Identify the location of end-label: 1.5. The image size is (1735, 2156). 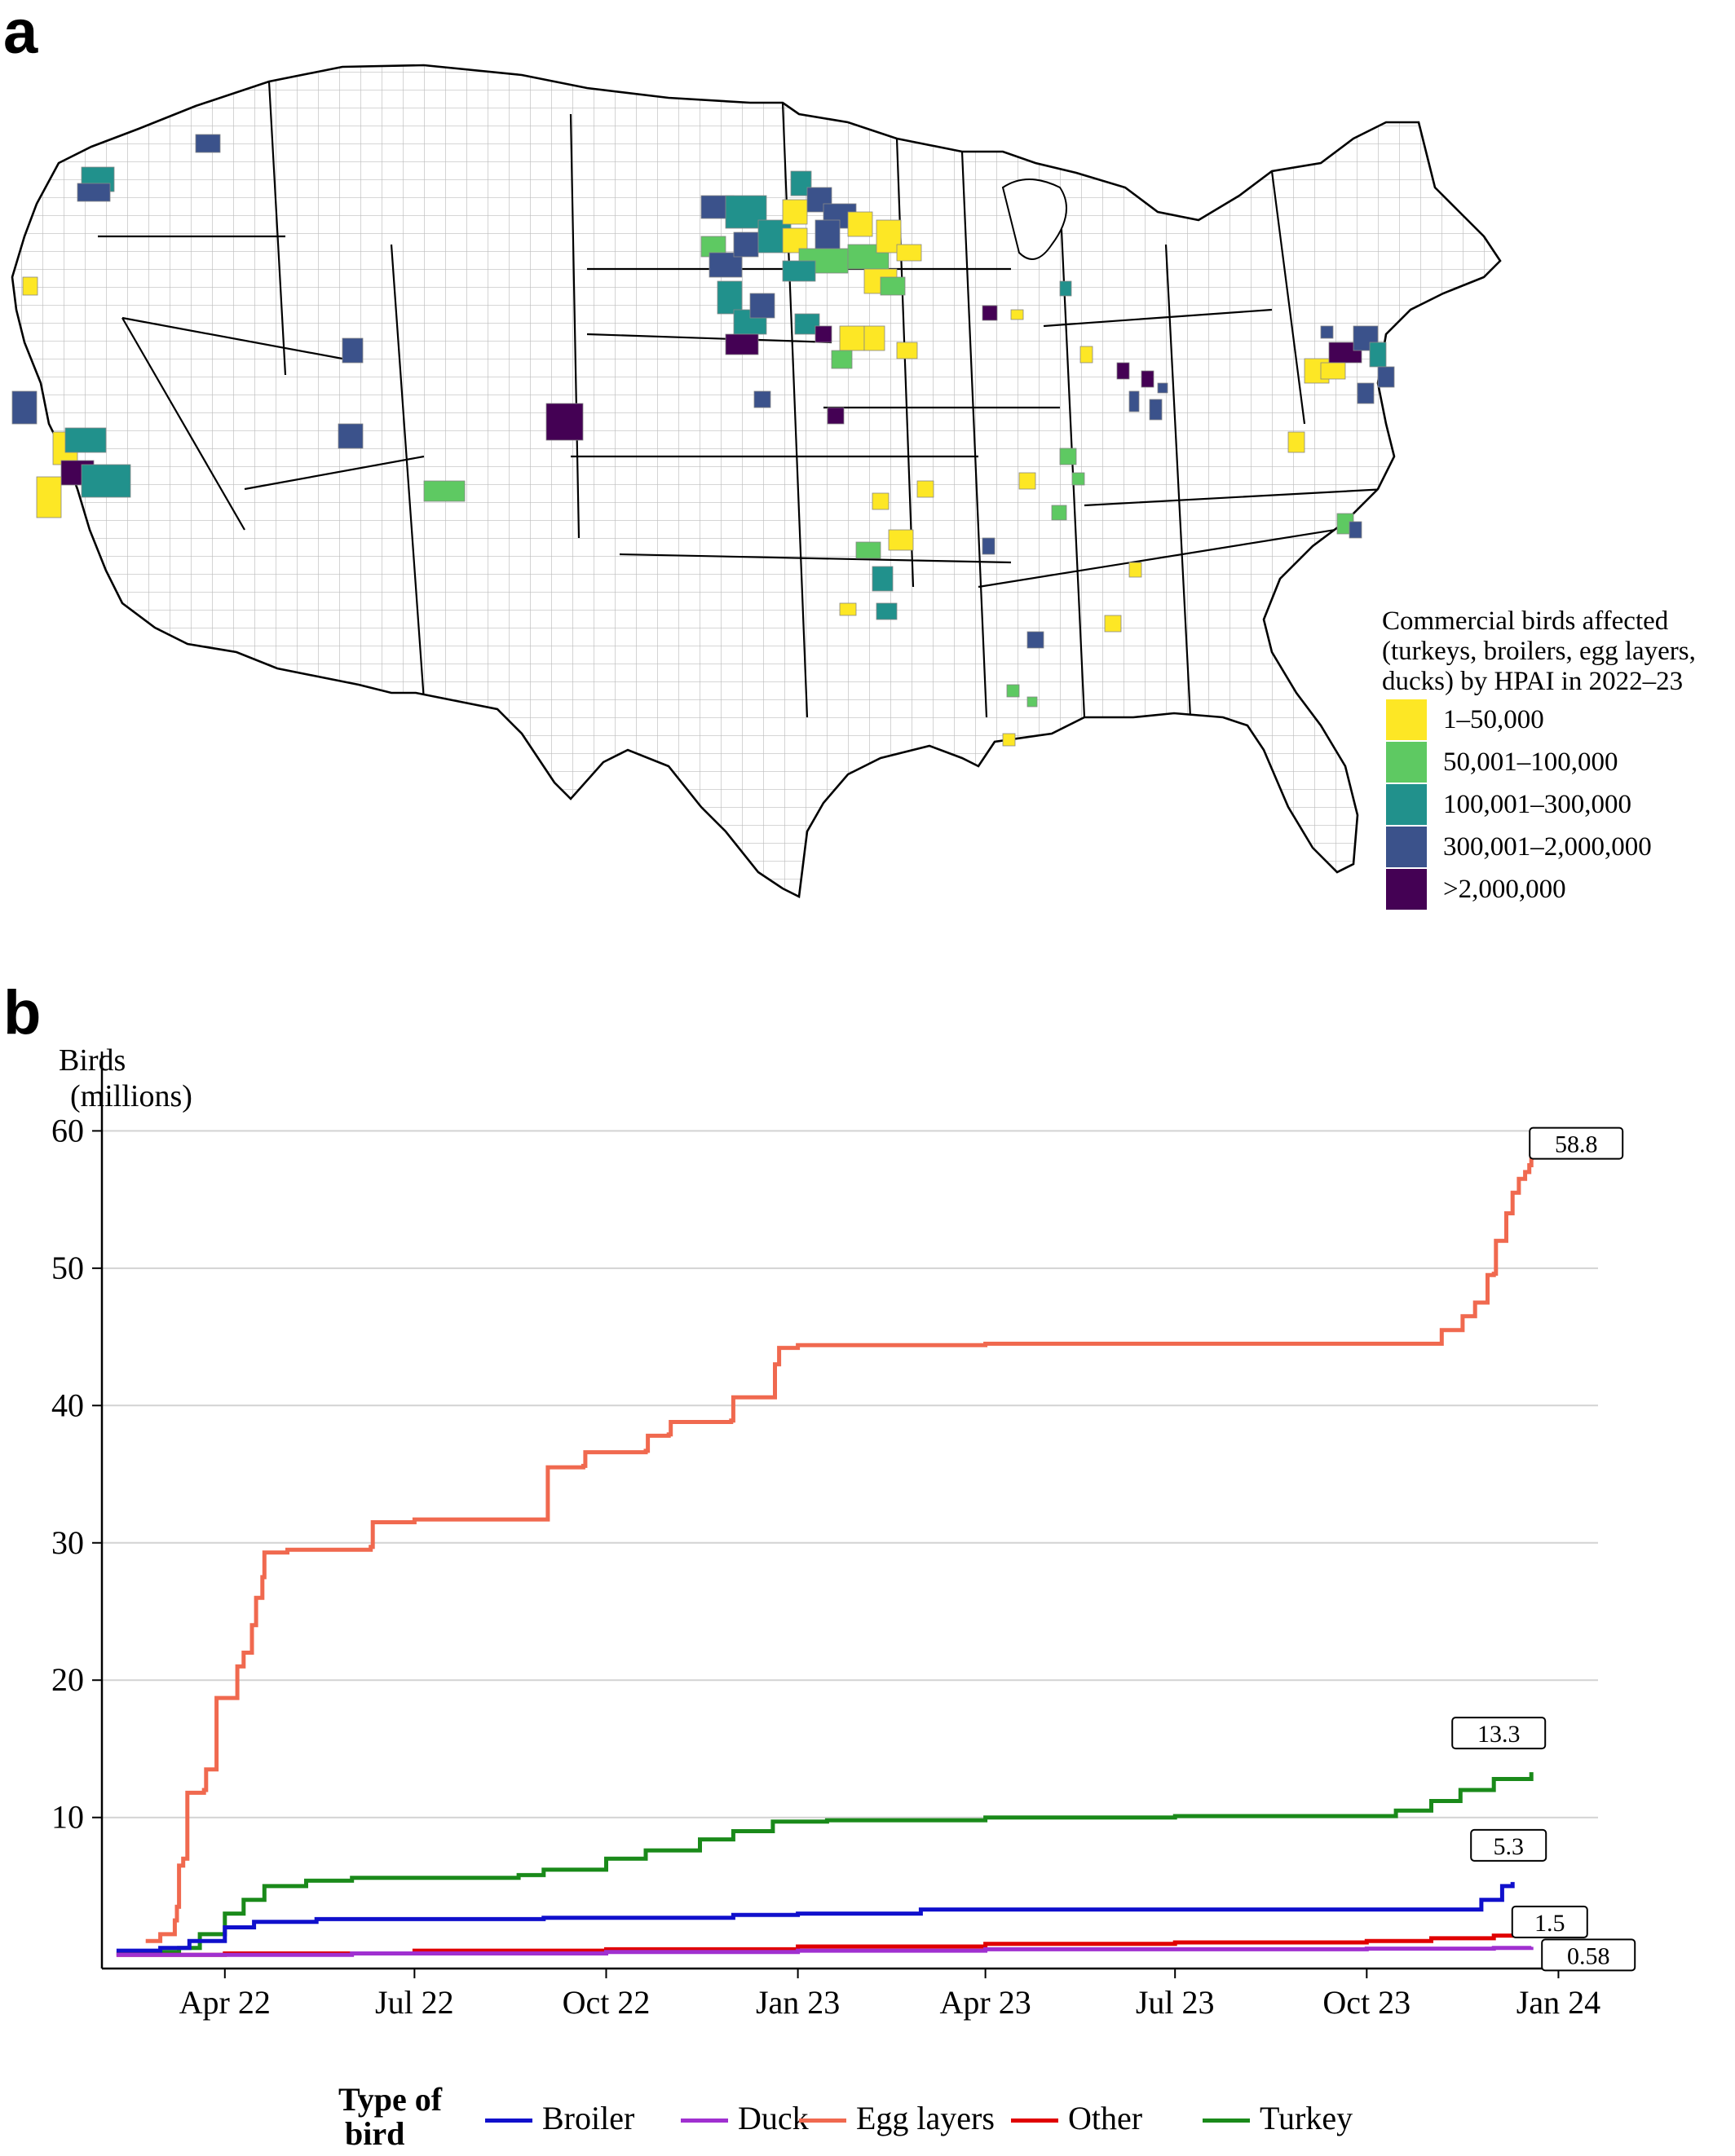
(1549, 1921).